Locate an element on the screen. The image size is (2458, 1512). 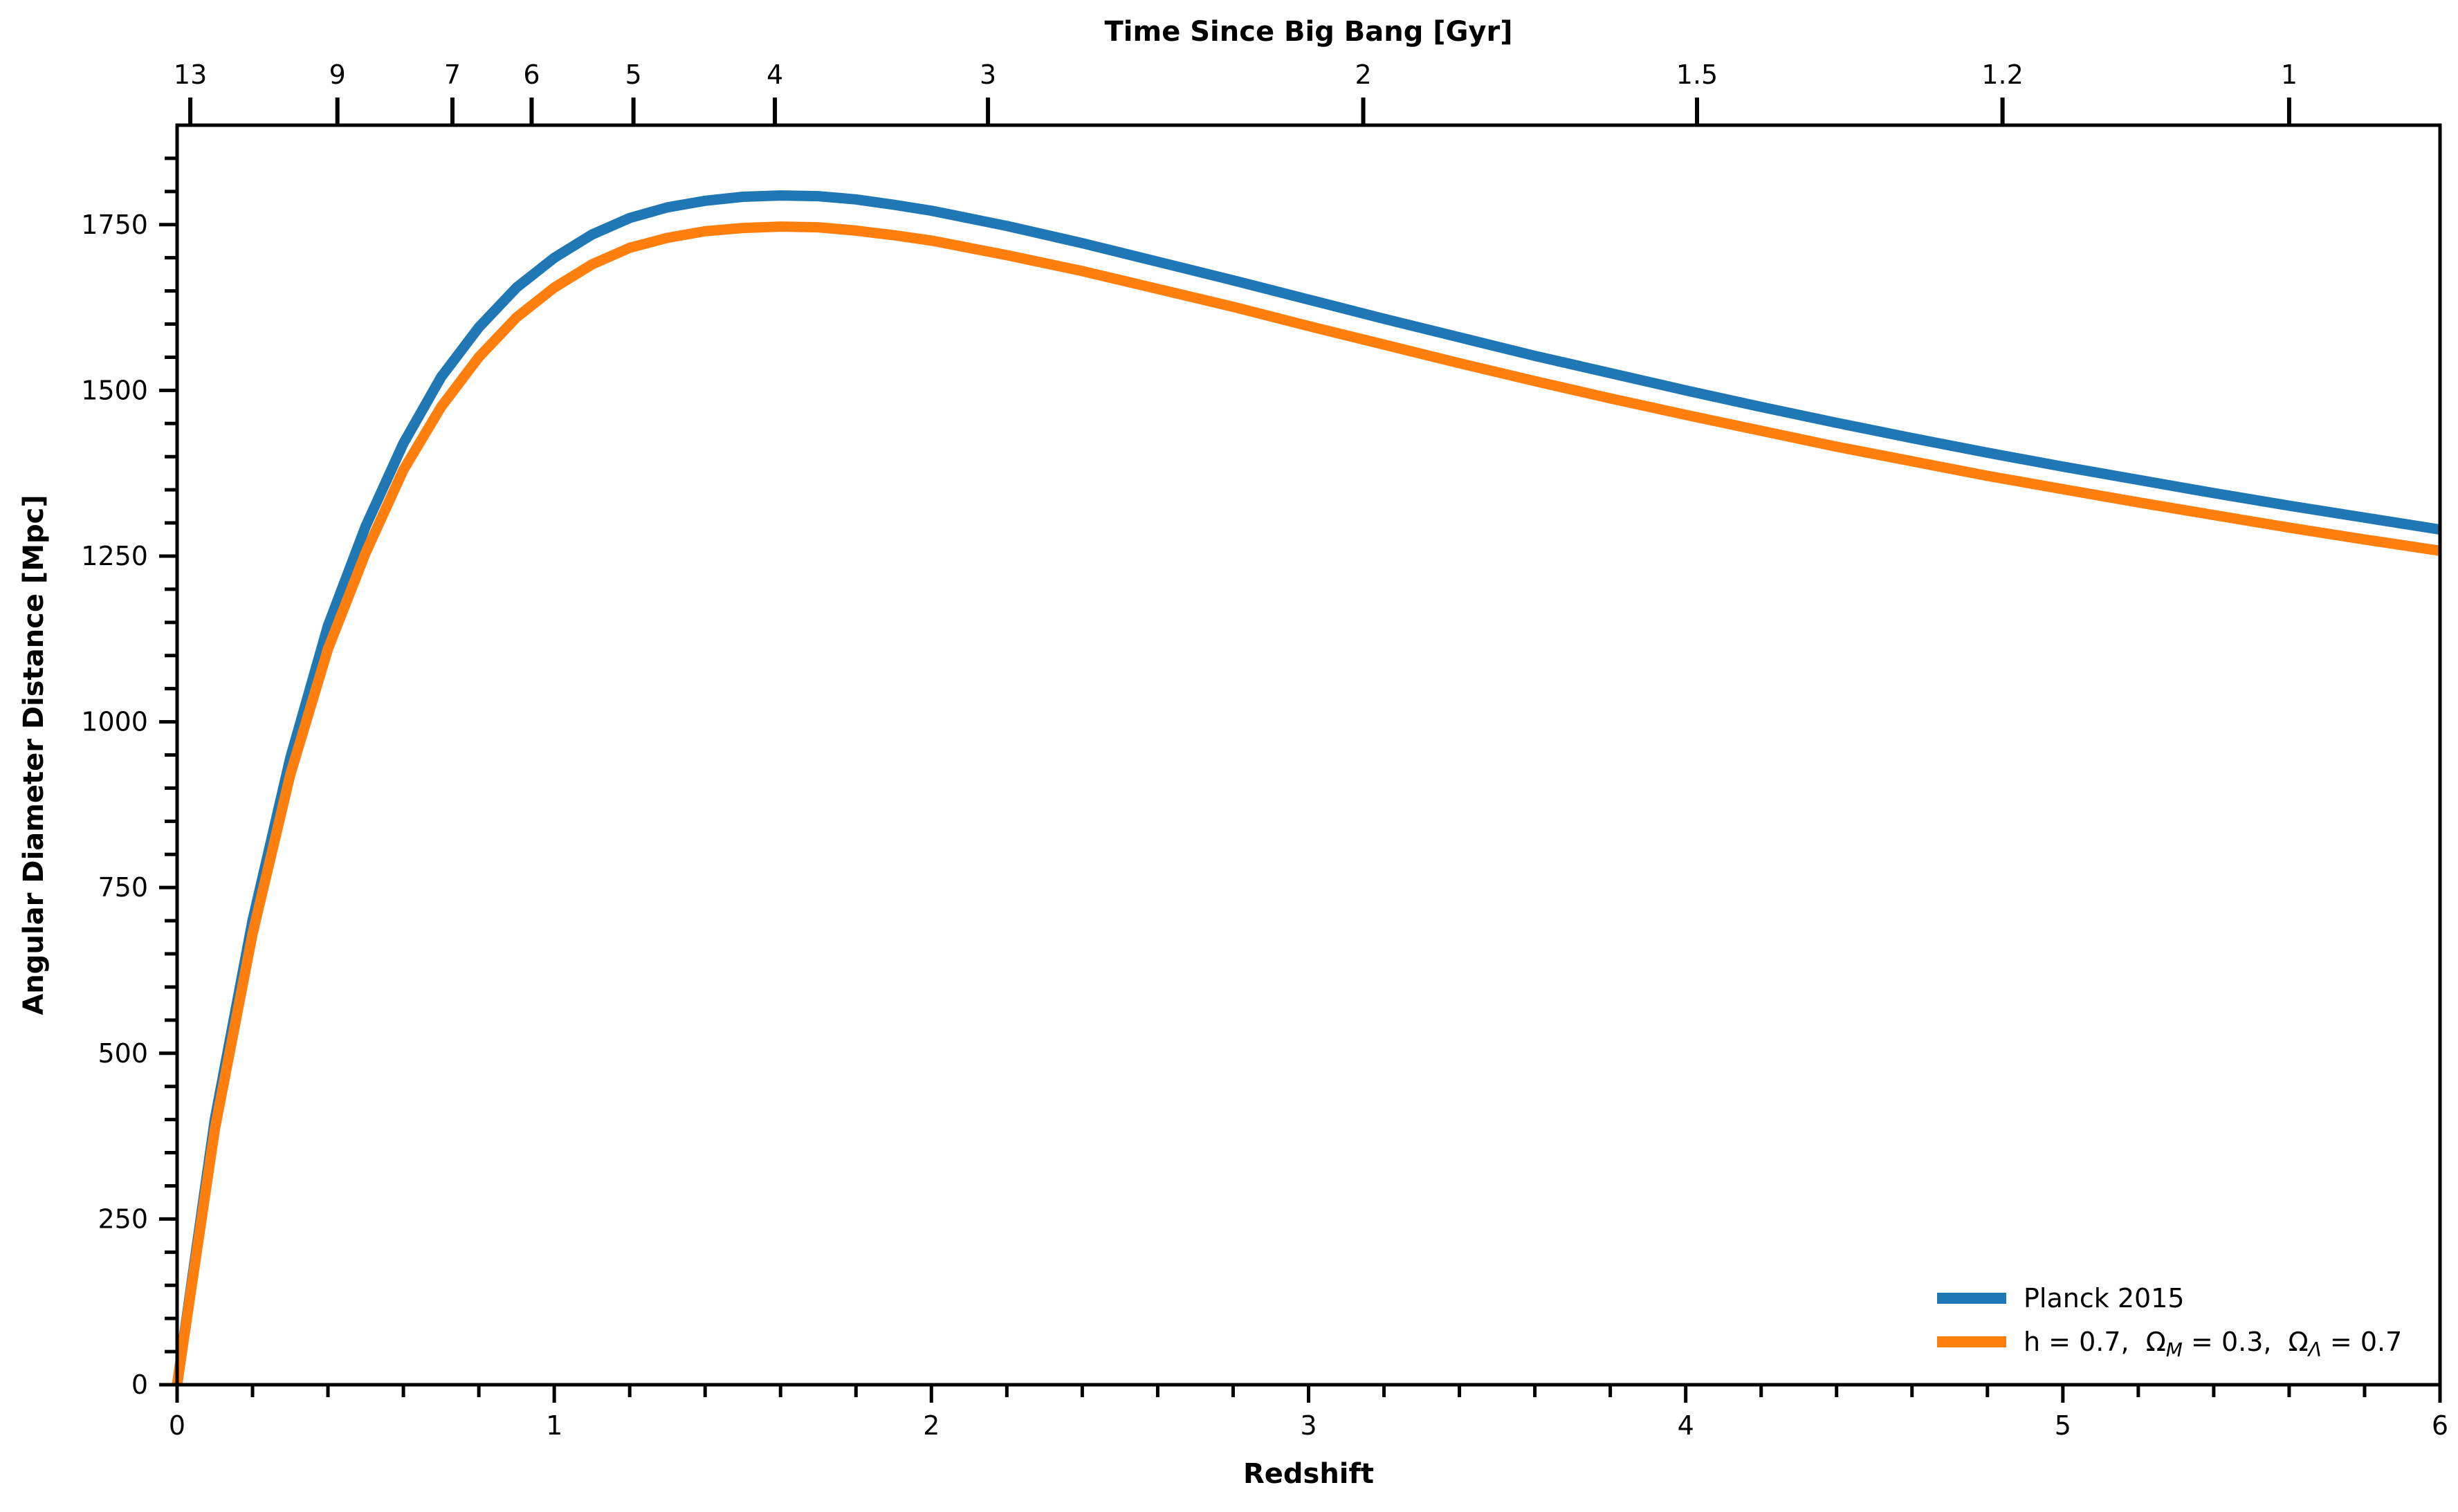
y-tick-label: 0 is located at coordinates (140, 1385).